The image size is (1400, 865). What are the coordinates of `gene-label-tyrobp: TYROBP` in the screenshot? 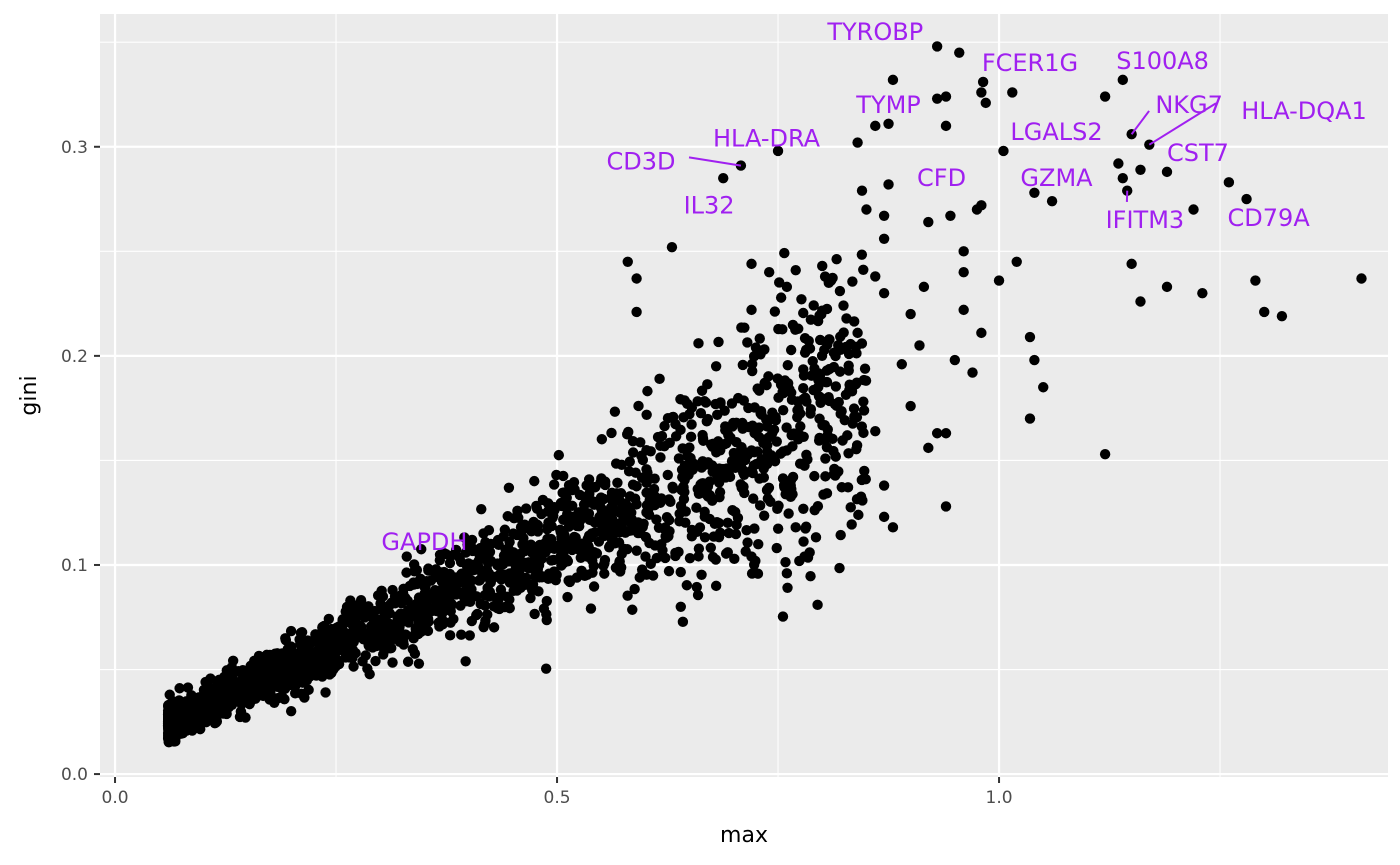 It's located at (874, 32).